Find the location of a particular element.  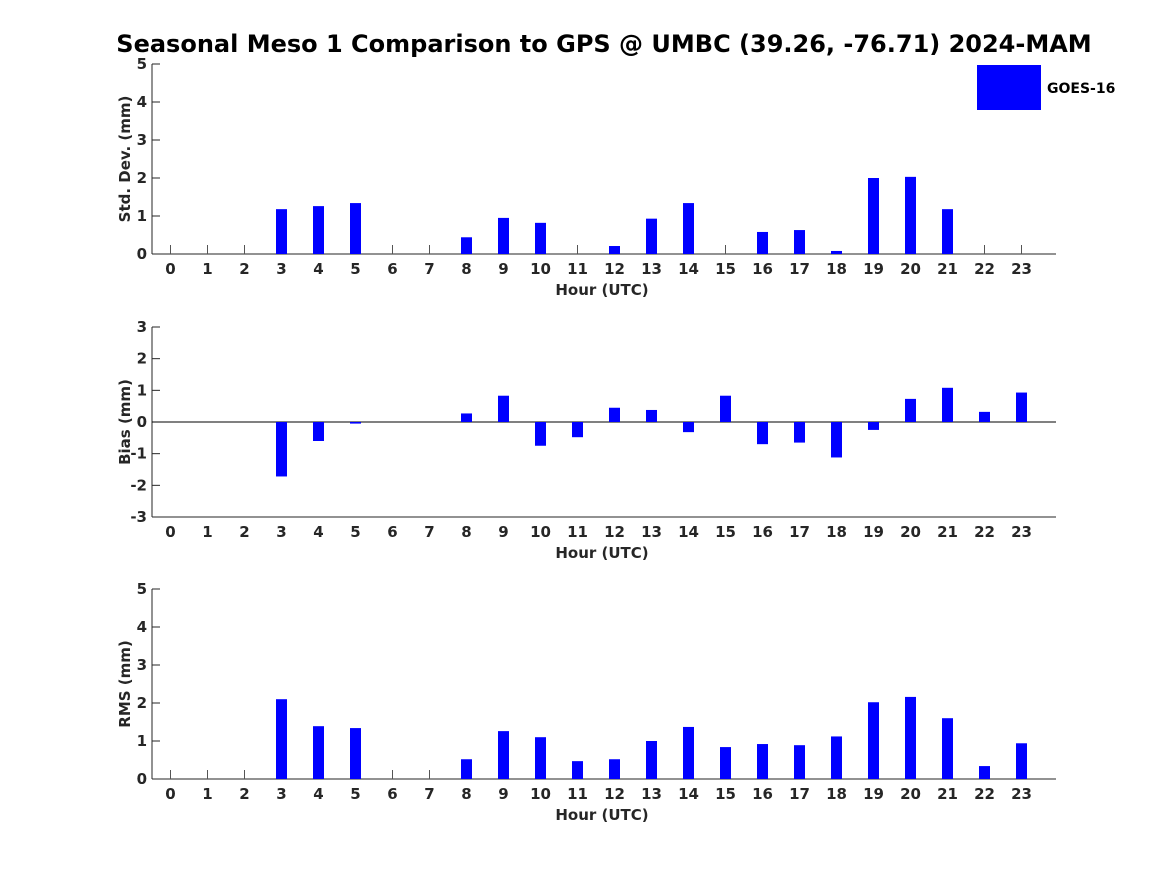

bias-xtick-label: 10 is located at coordinates (540, 532).